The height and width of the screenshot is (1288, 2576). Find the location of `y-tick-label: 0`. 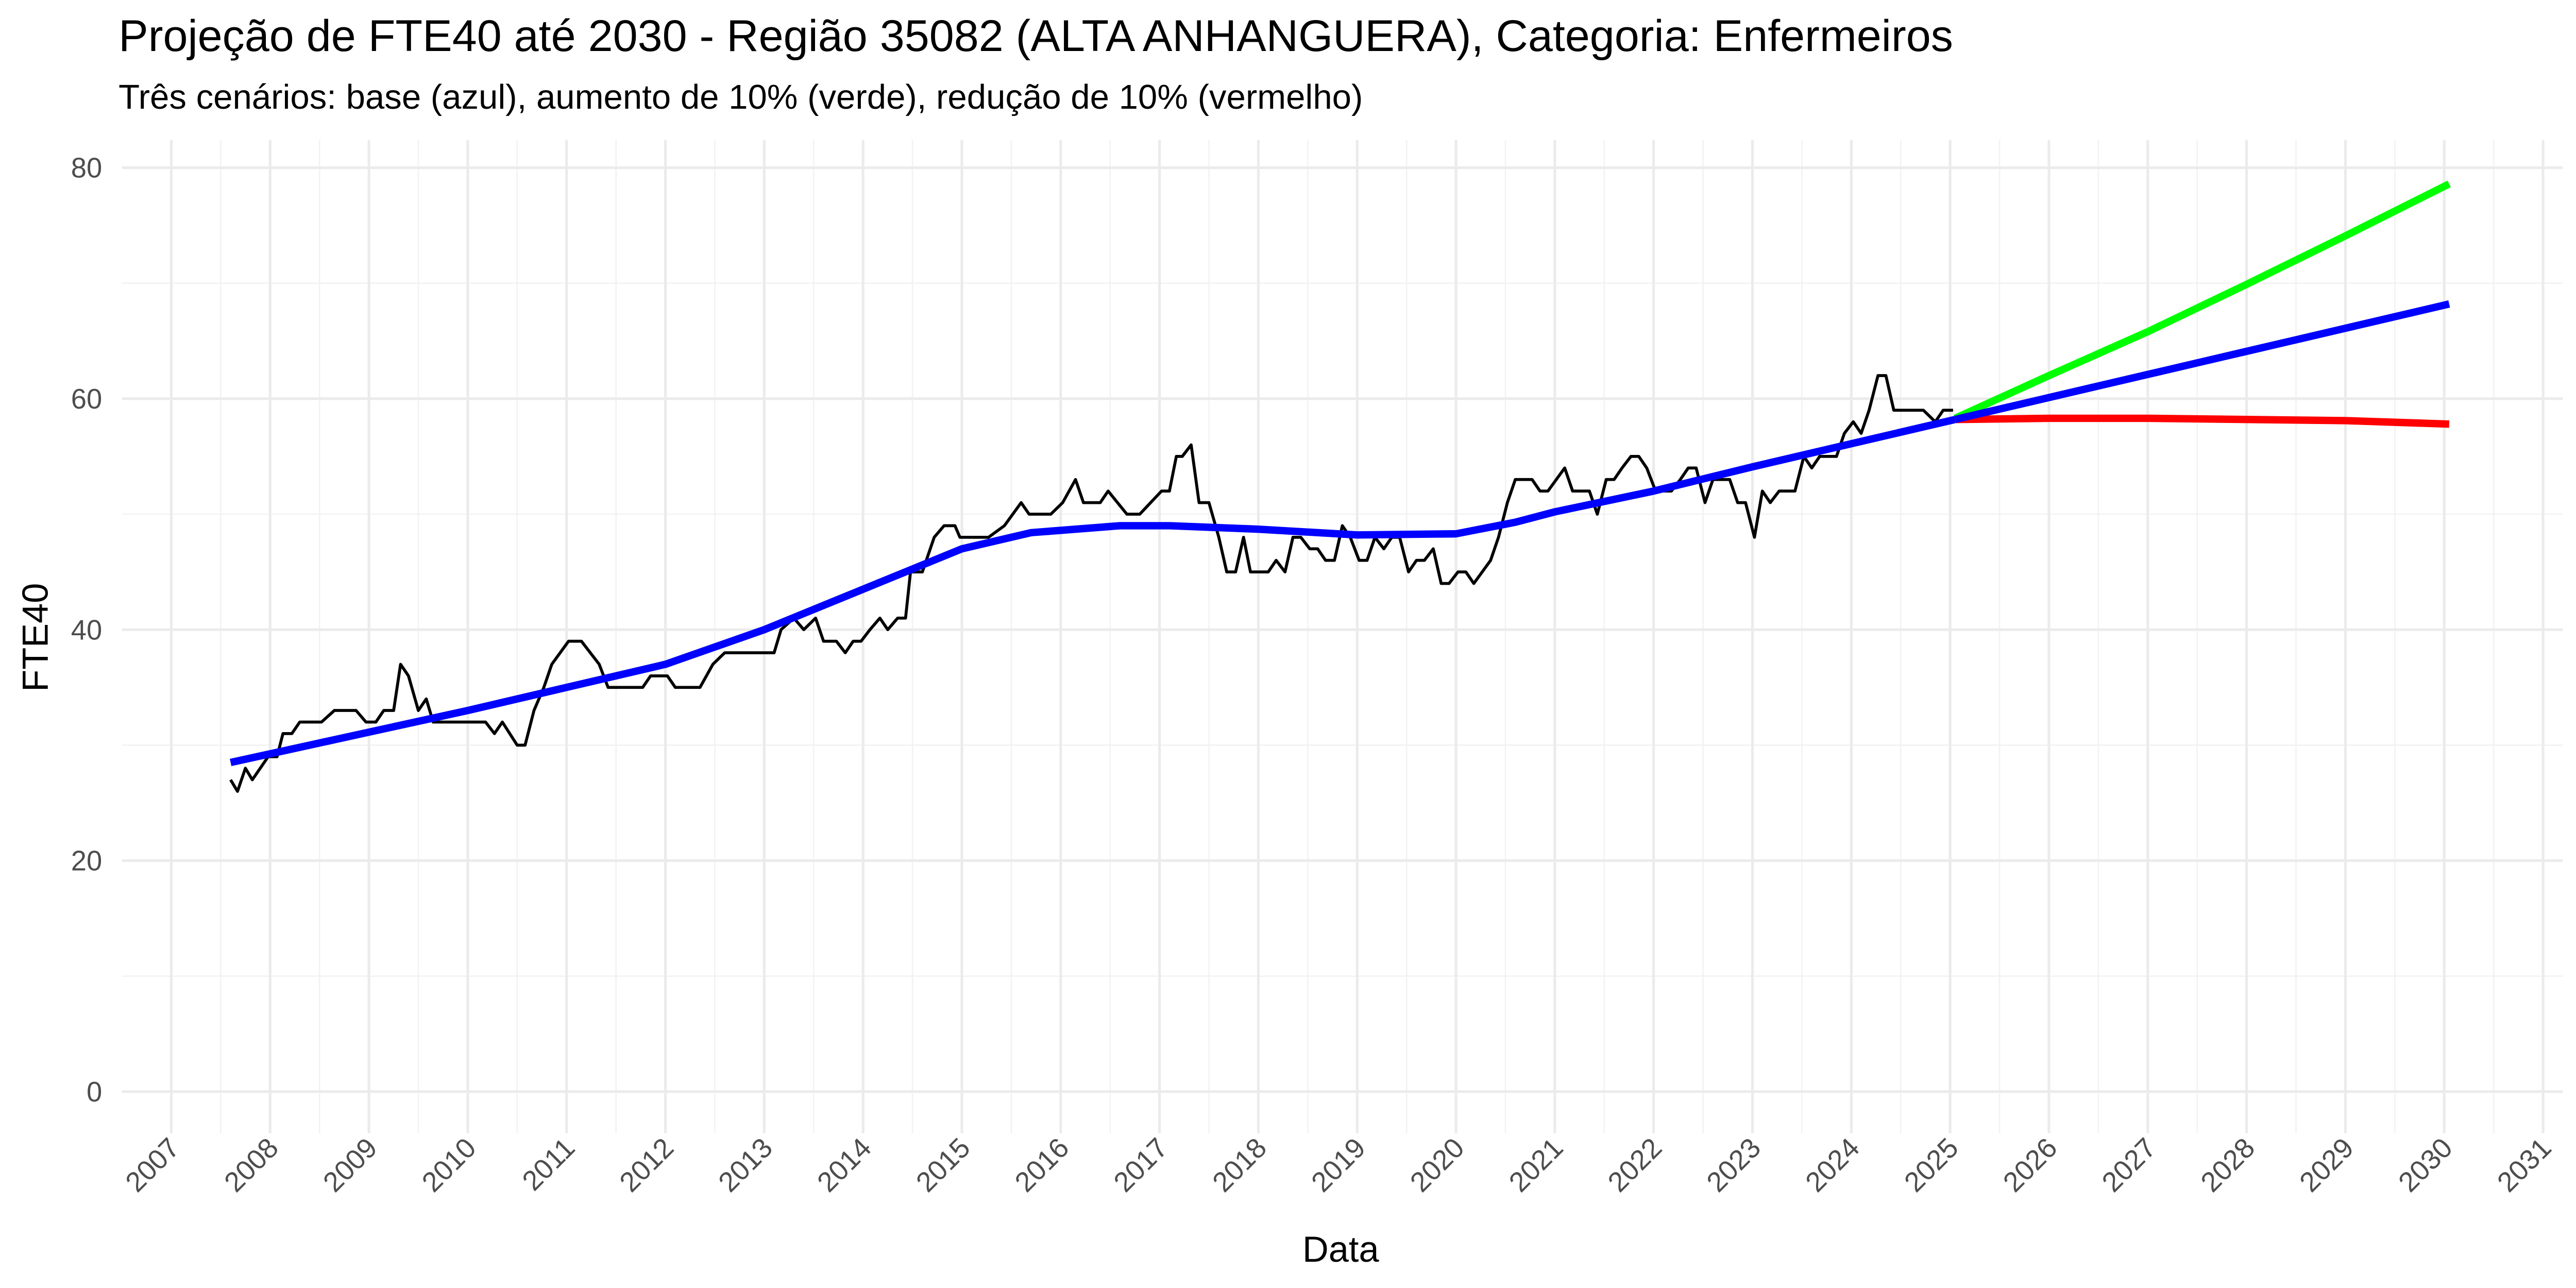

y-tick-label: 0 is located at coordinates (95, 1092).